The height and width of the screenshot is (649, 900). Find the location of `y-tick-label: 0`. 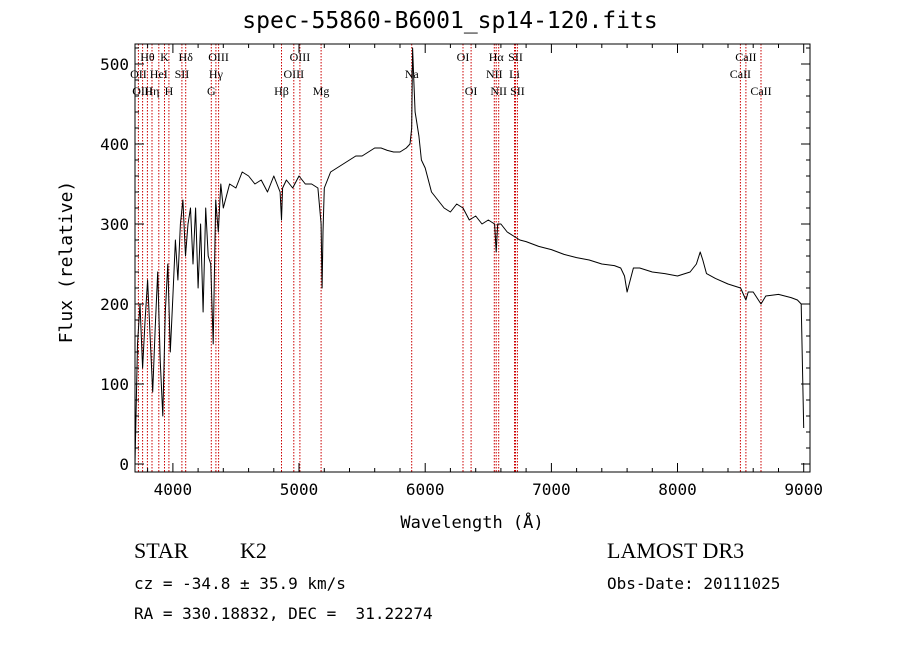

y-tick-label: 0 is located at coordinates (124, 464).